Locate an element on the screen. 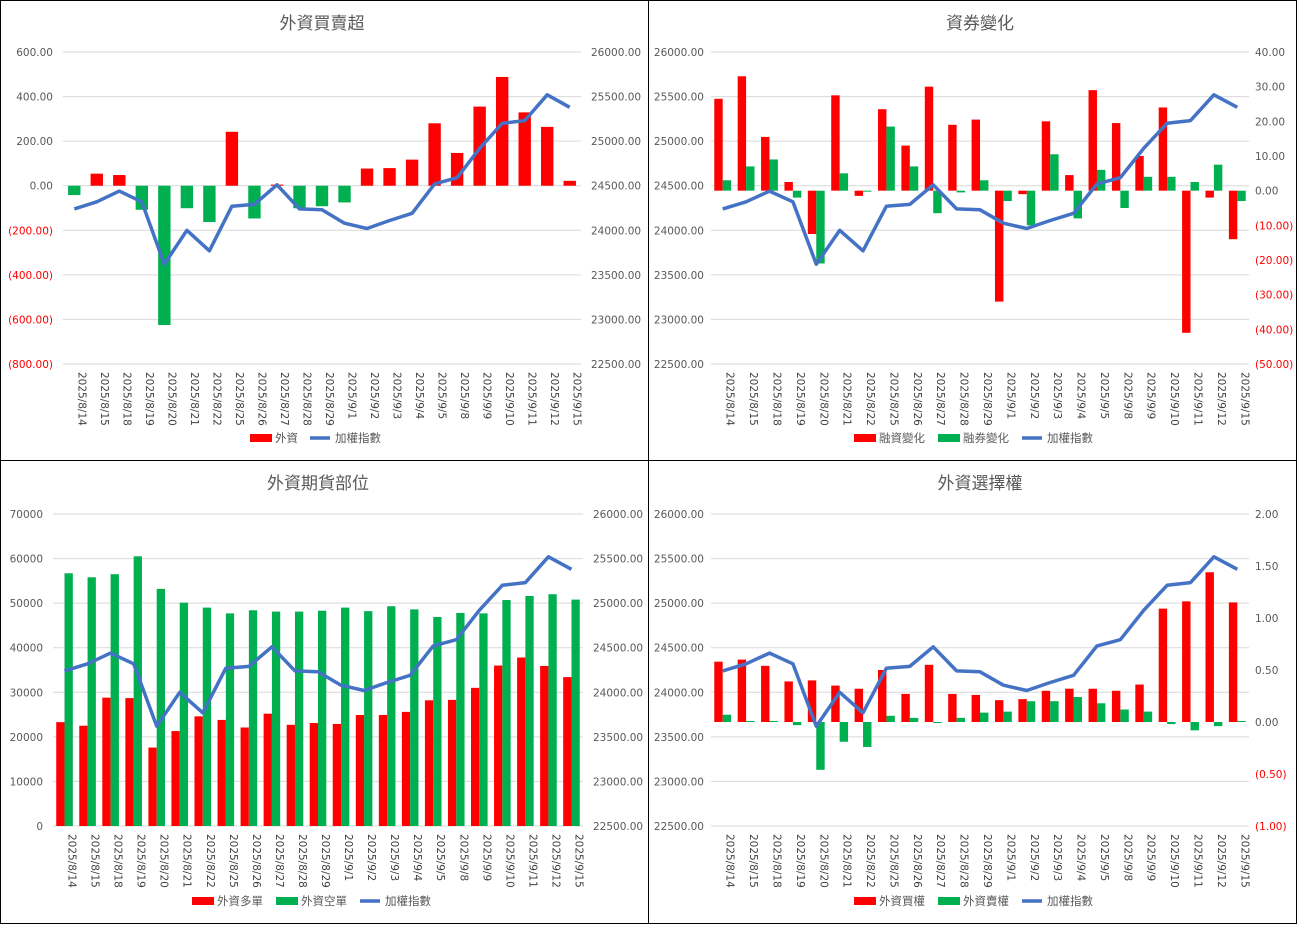 The image size is (1297, 925). left-axis-tick-label: 22500.00 is located at coordinates (679, 827).